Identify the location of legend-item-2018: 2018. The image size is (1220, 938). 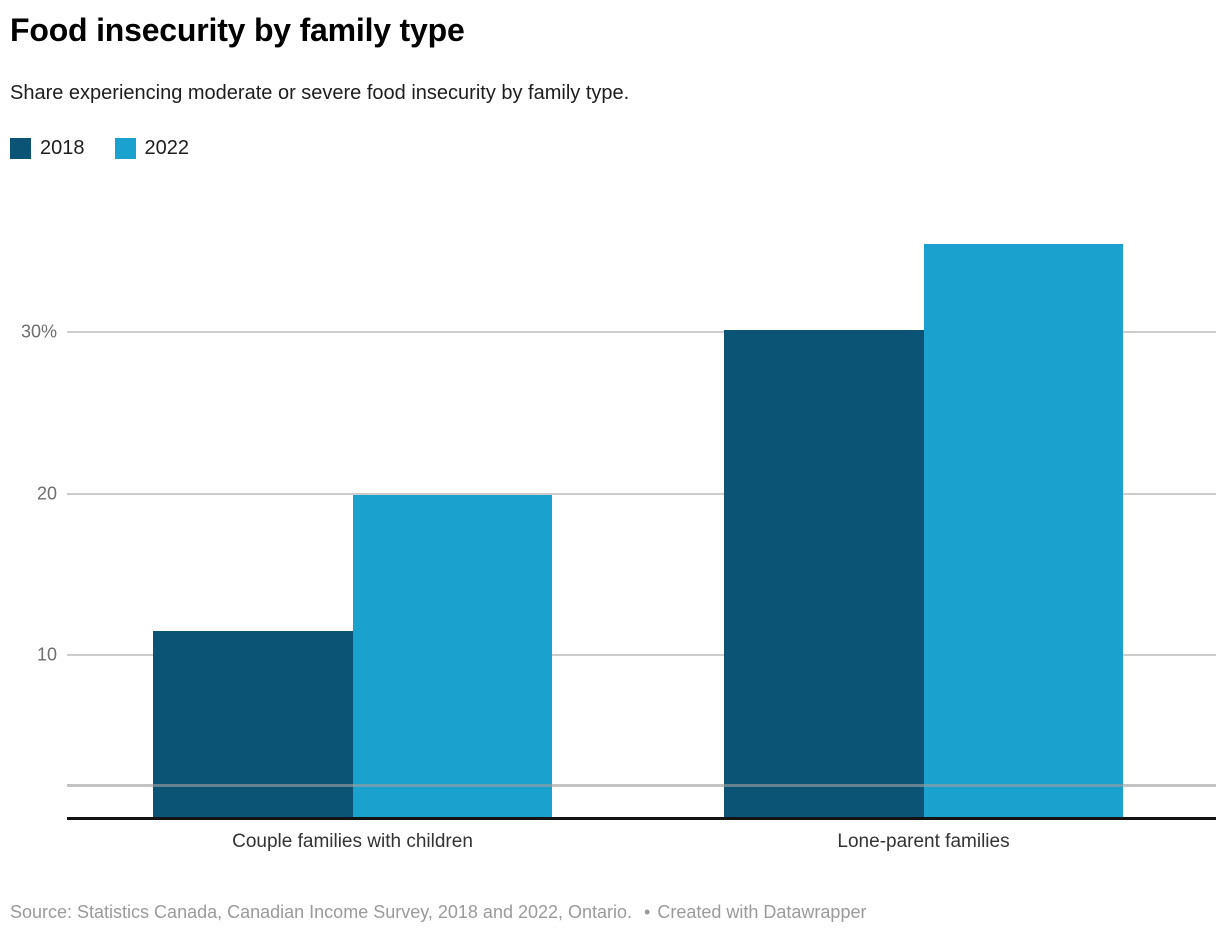
(47, 148).